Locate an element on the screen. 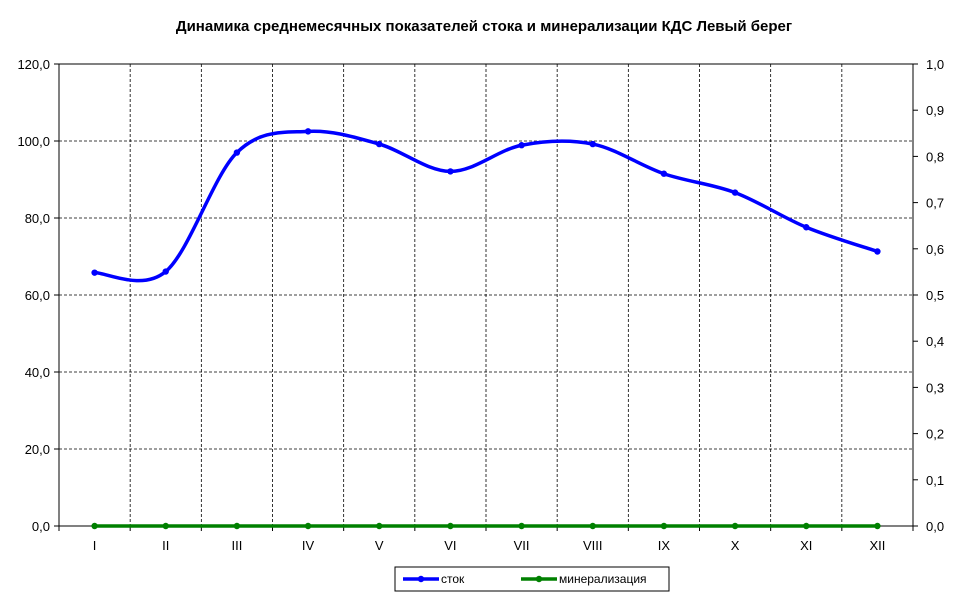 This screenshot has width=960, height=608. left-axis-tick-label: 40,0 is located at coordinates (37, 372).